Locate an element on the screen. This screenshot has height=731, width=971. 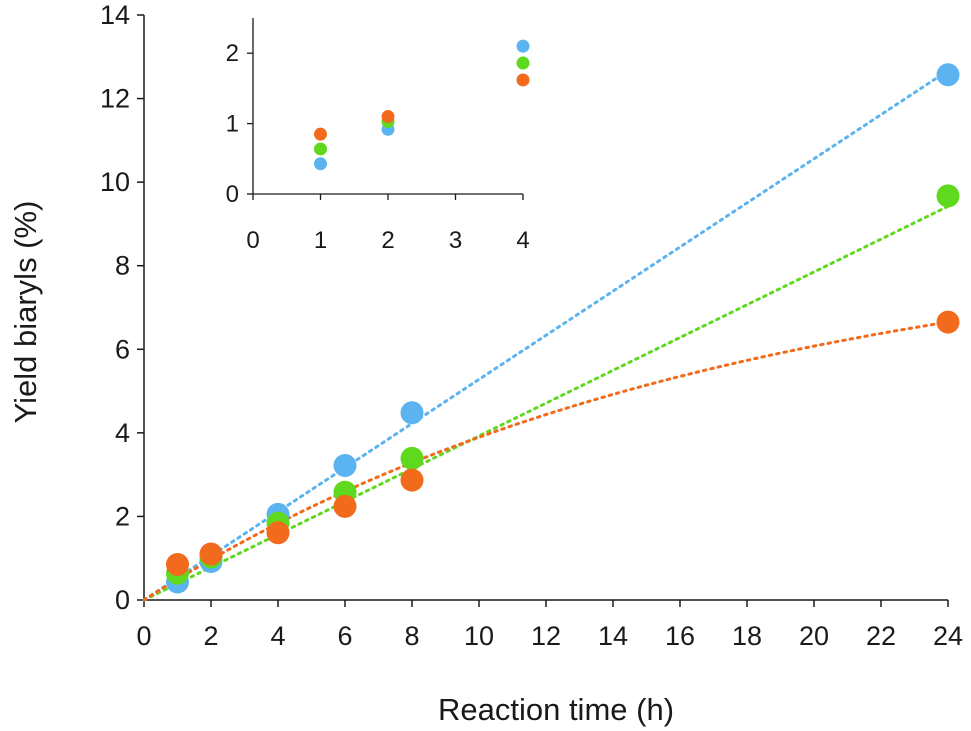
inset-y-tick-label: 0 is located at coordinates (232, 194).